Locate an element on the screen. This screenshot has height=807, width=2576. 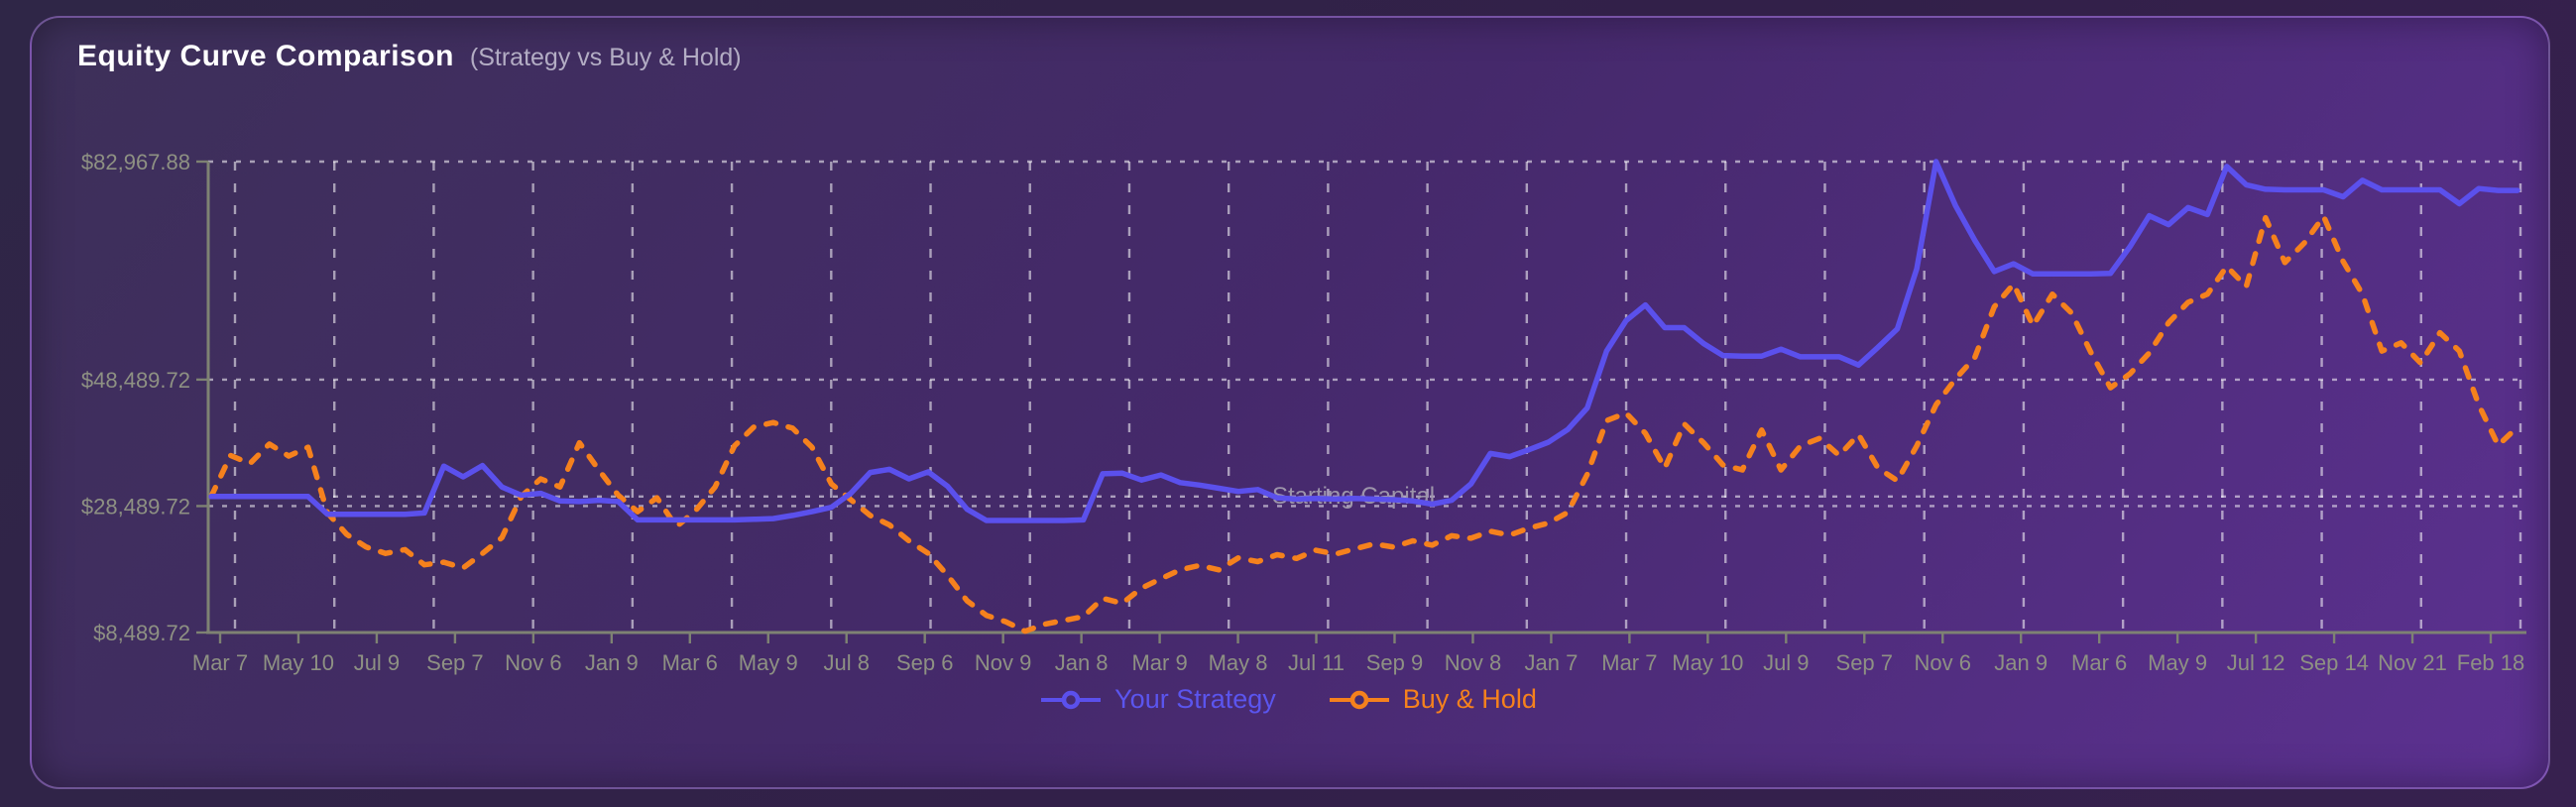
x-axis-label: Jul 12 is located at coordinates (2256, 662).